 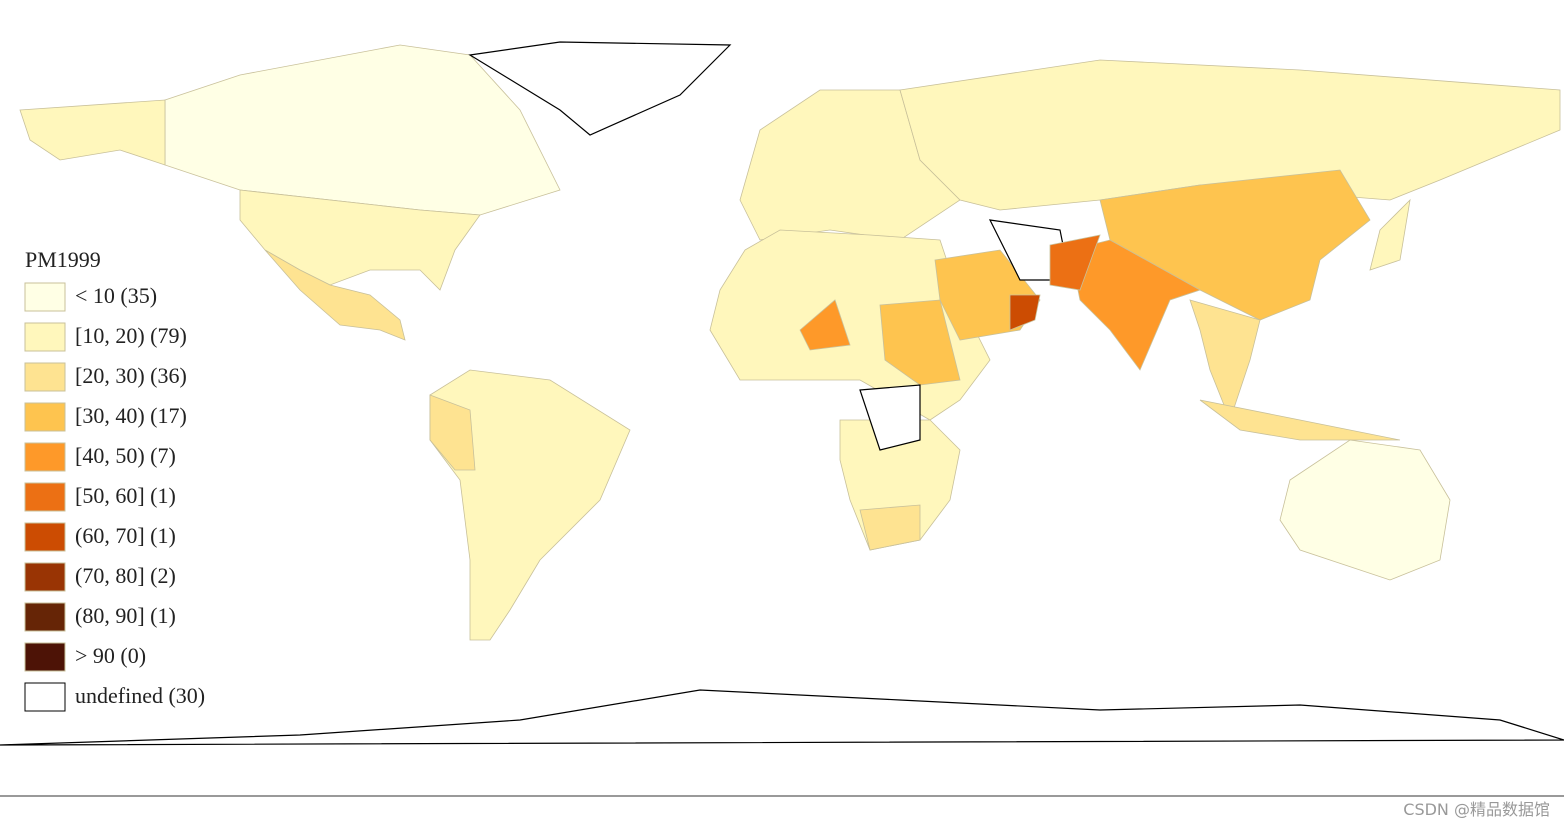 I want to click on legend-label: [50, 60] (1), so click(x=125, y=495).